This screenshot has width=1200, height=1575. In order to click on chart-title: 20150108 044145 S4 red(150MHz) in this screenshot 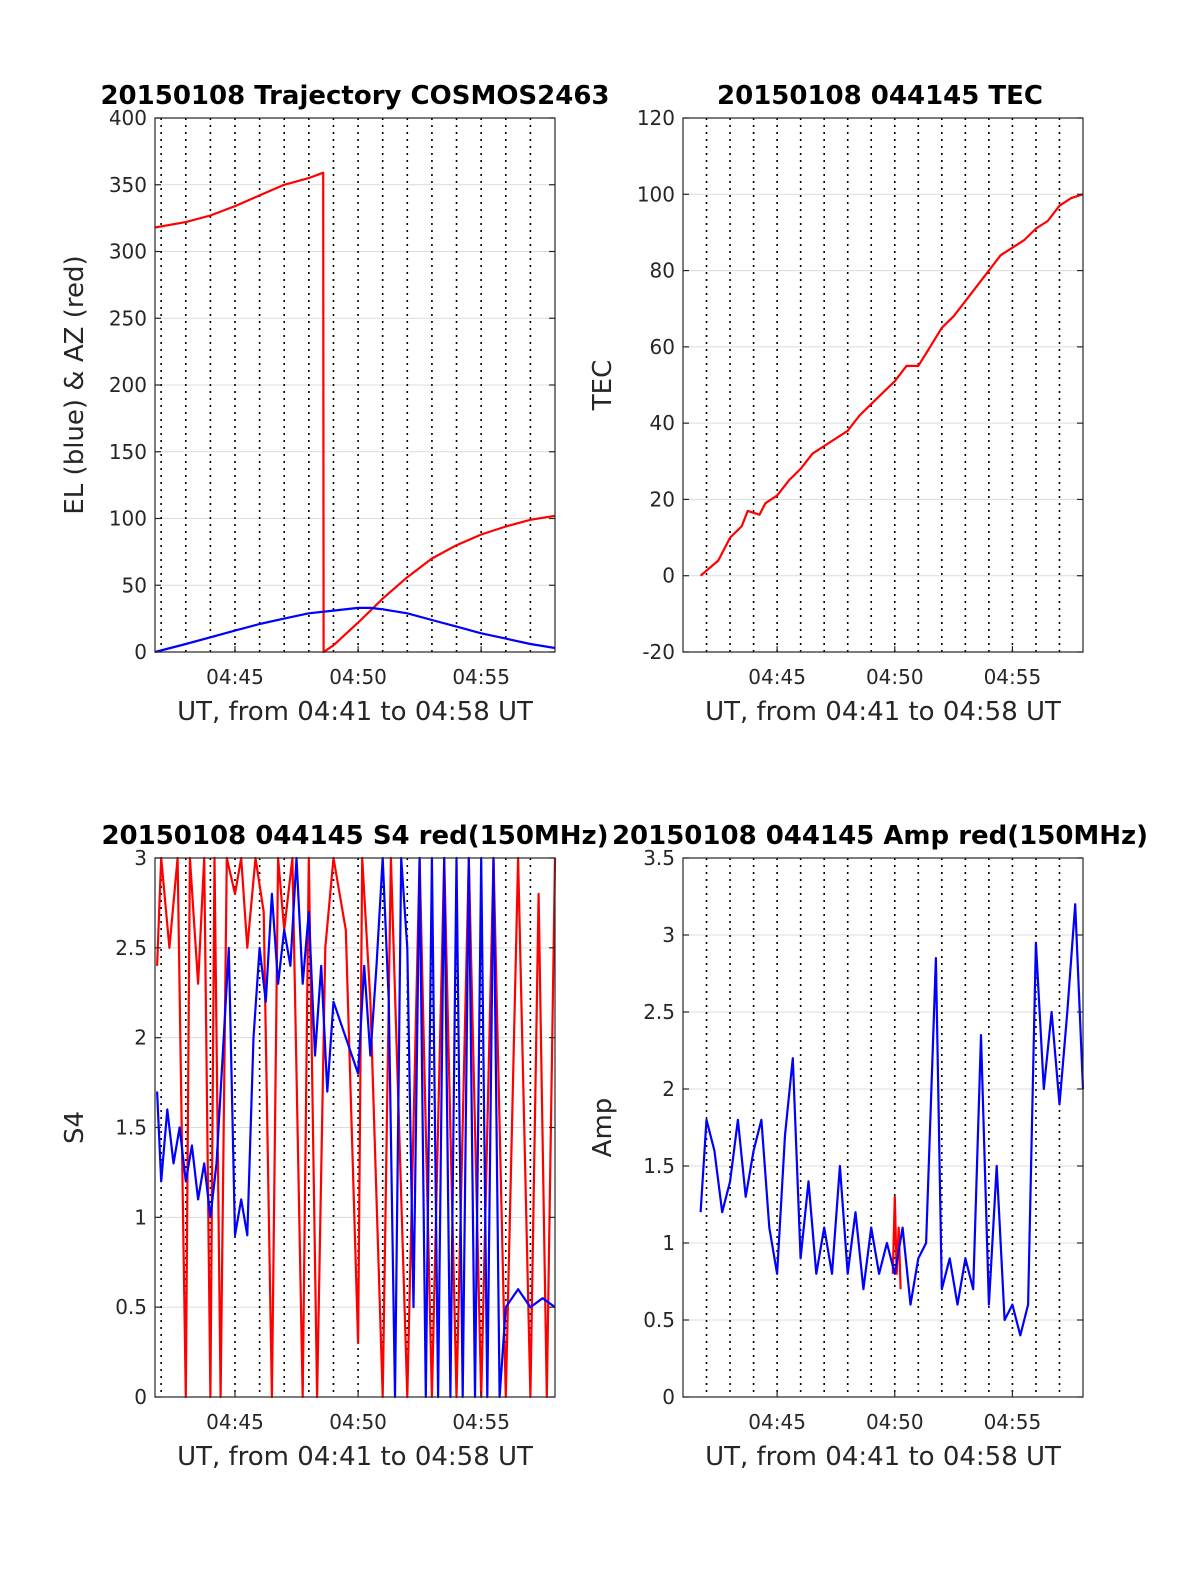, I will do `click(354, 836)`.